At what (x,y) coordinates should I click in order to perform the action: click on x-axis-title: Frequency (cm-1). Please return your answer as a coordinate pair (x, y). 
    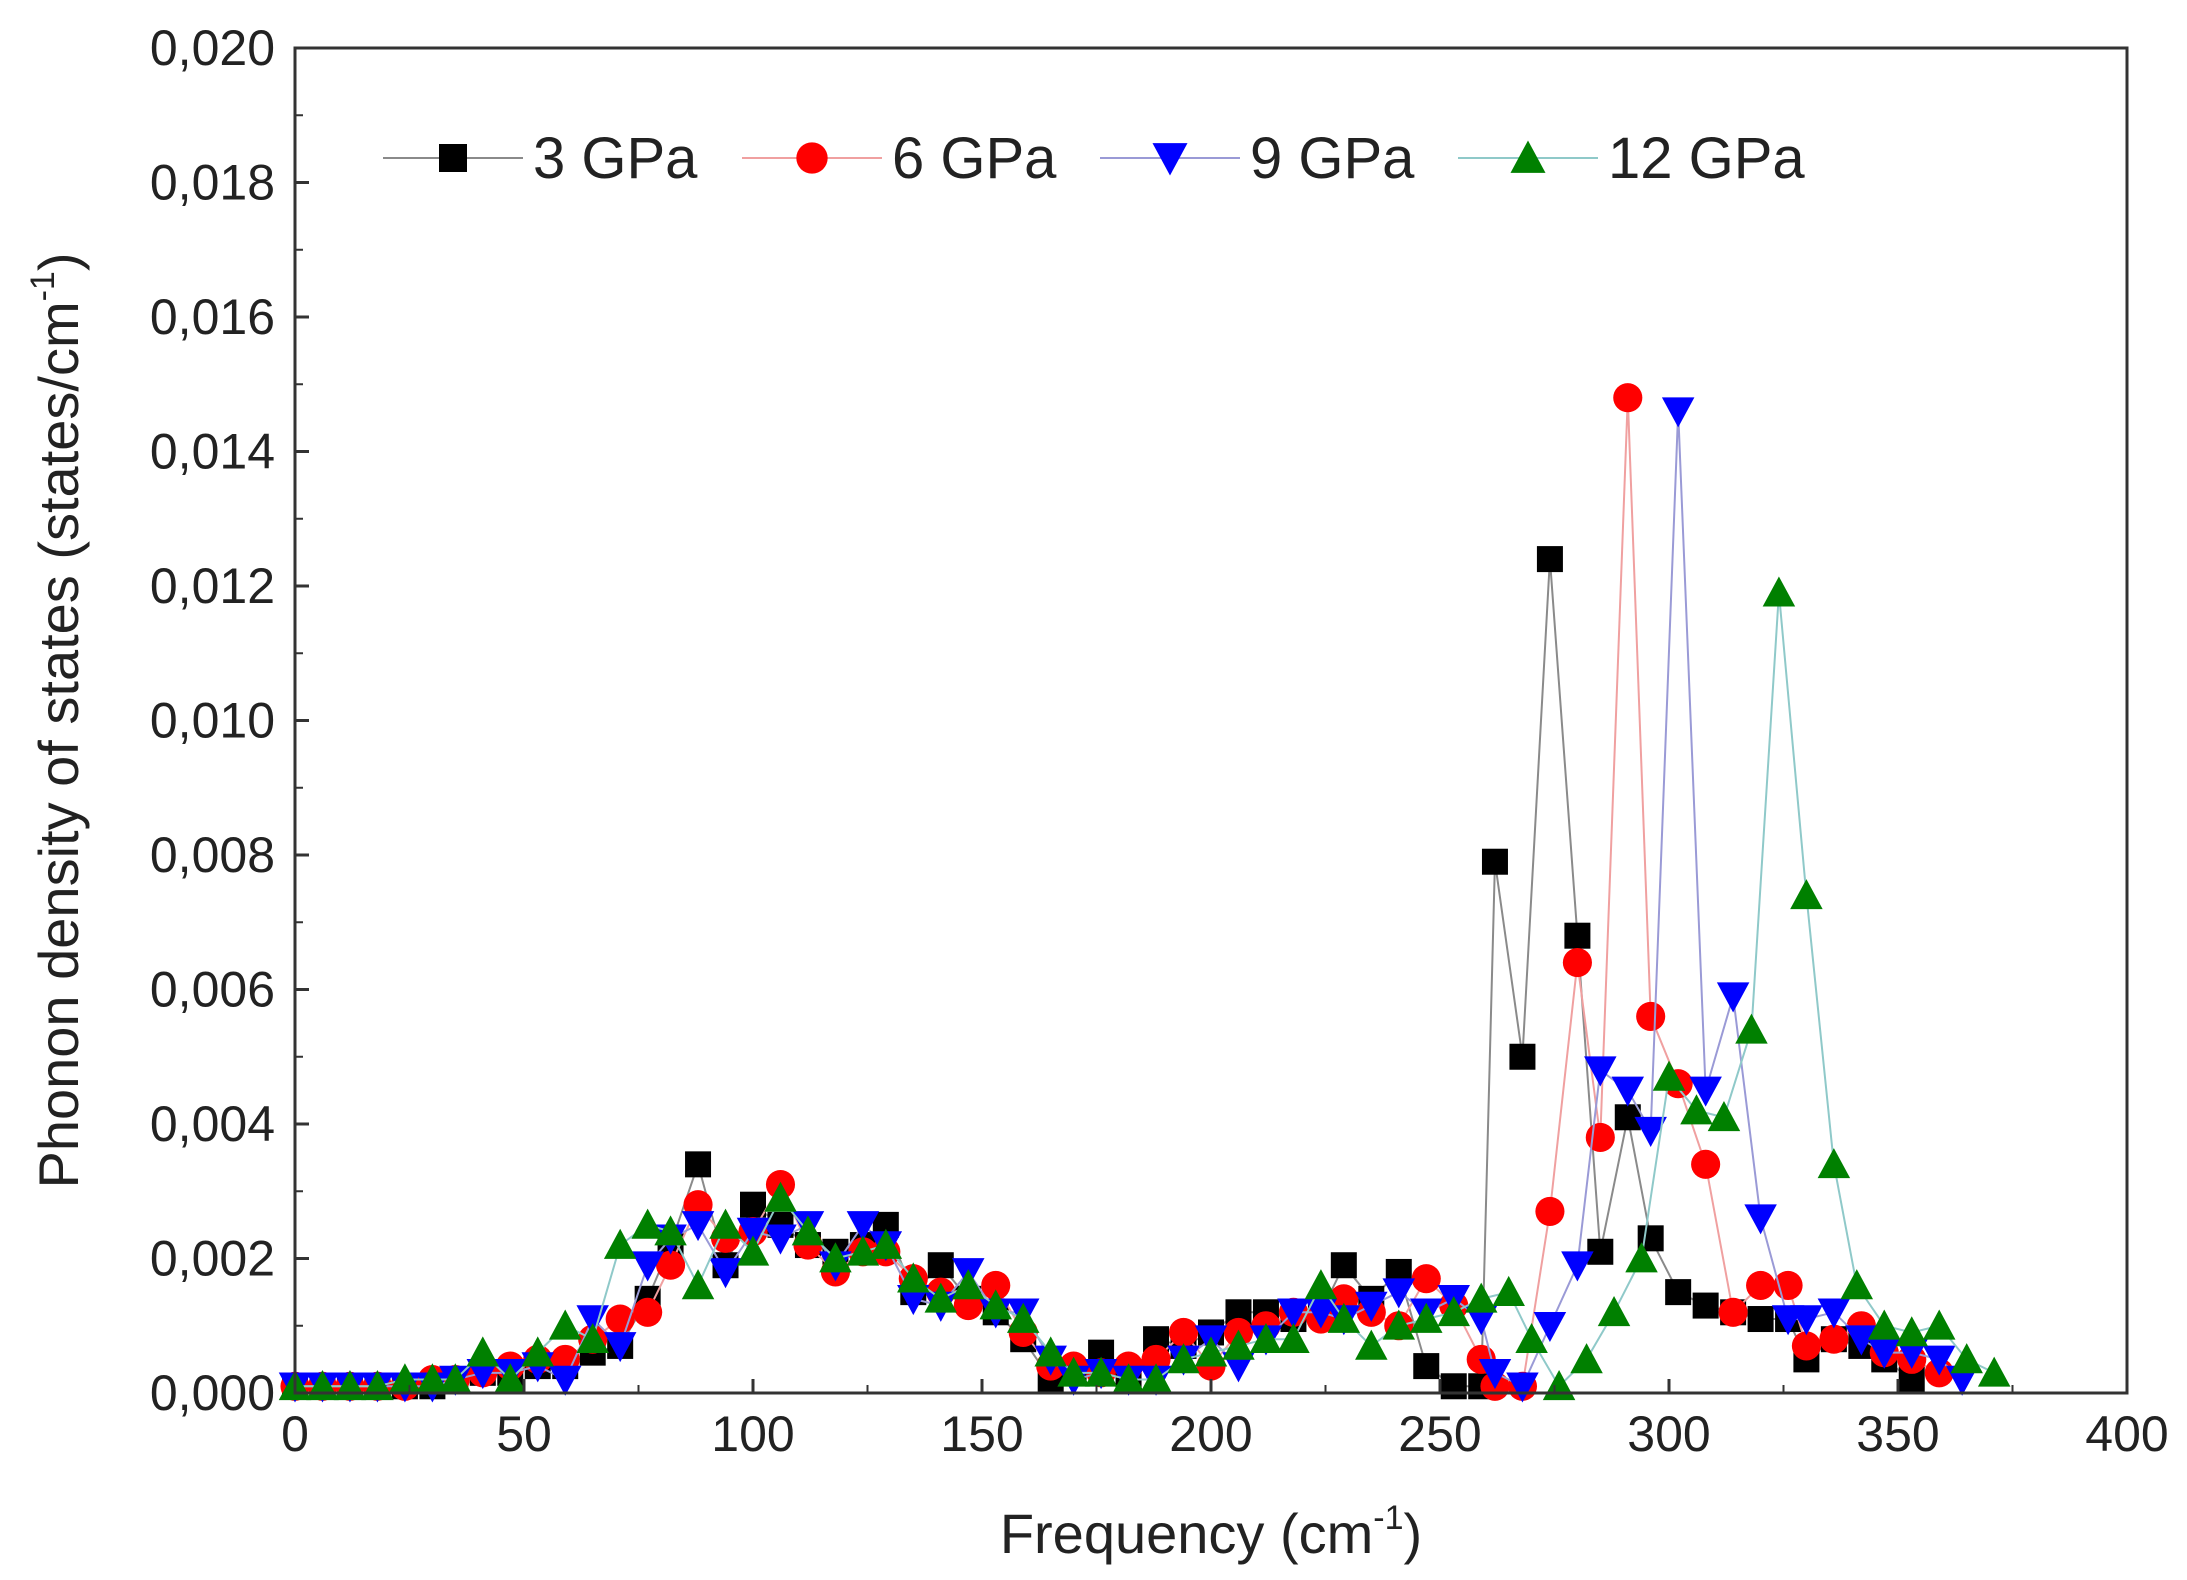
    Looking at the image, I should click on (1211, 1532).